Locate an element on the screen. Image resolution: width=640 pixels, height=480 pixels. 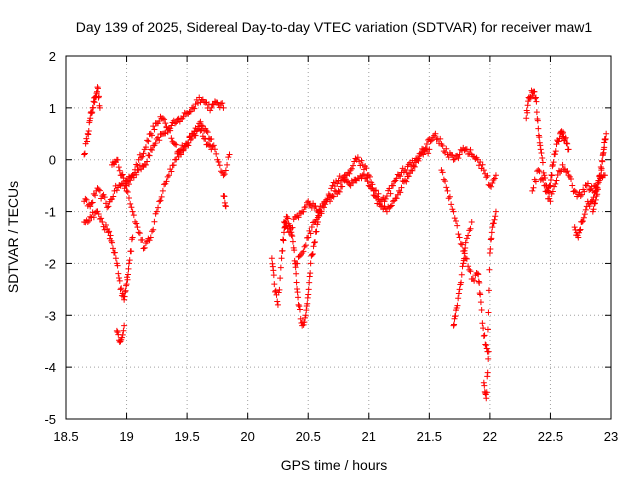
x-tick-label: 20.5 is located at coordinates (308, 436).